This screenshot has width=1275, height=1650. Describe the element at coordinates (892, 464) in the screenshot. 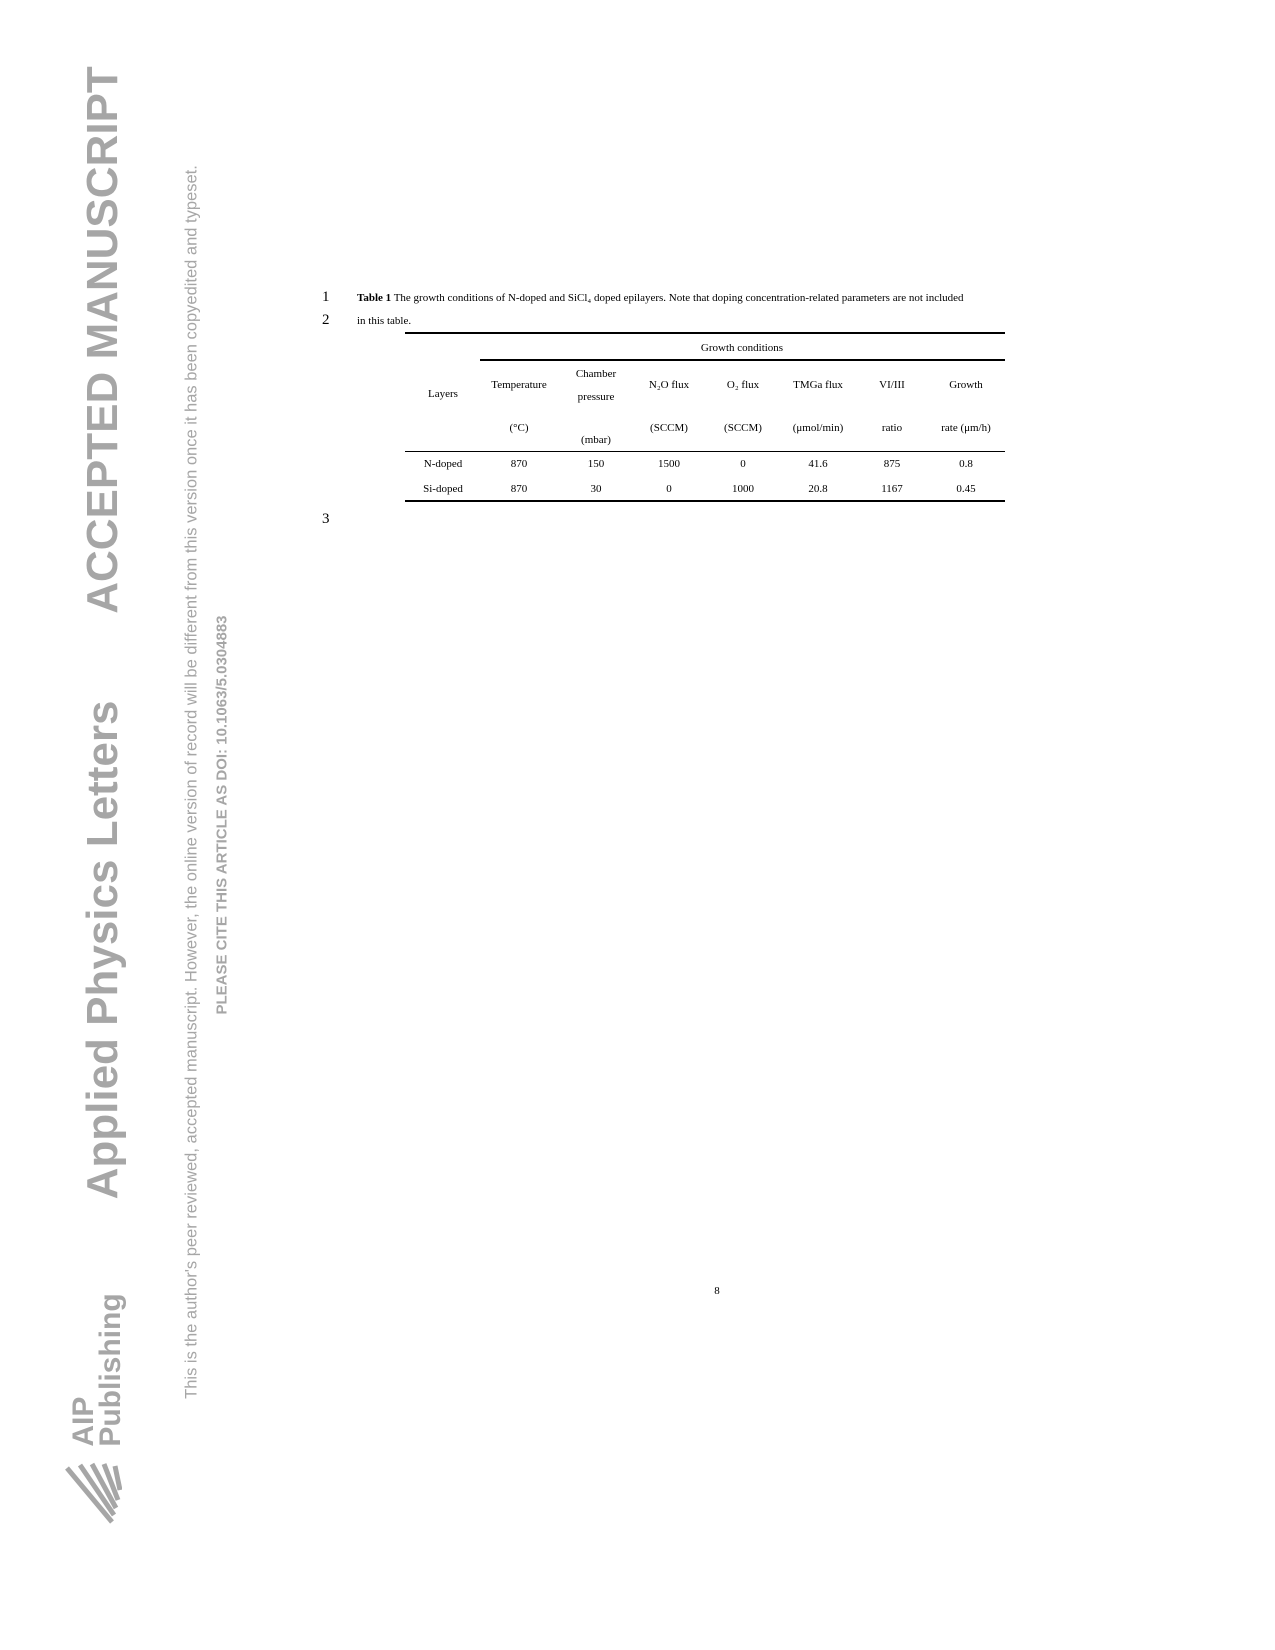

I see `table-cell: 875` at that location.